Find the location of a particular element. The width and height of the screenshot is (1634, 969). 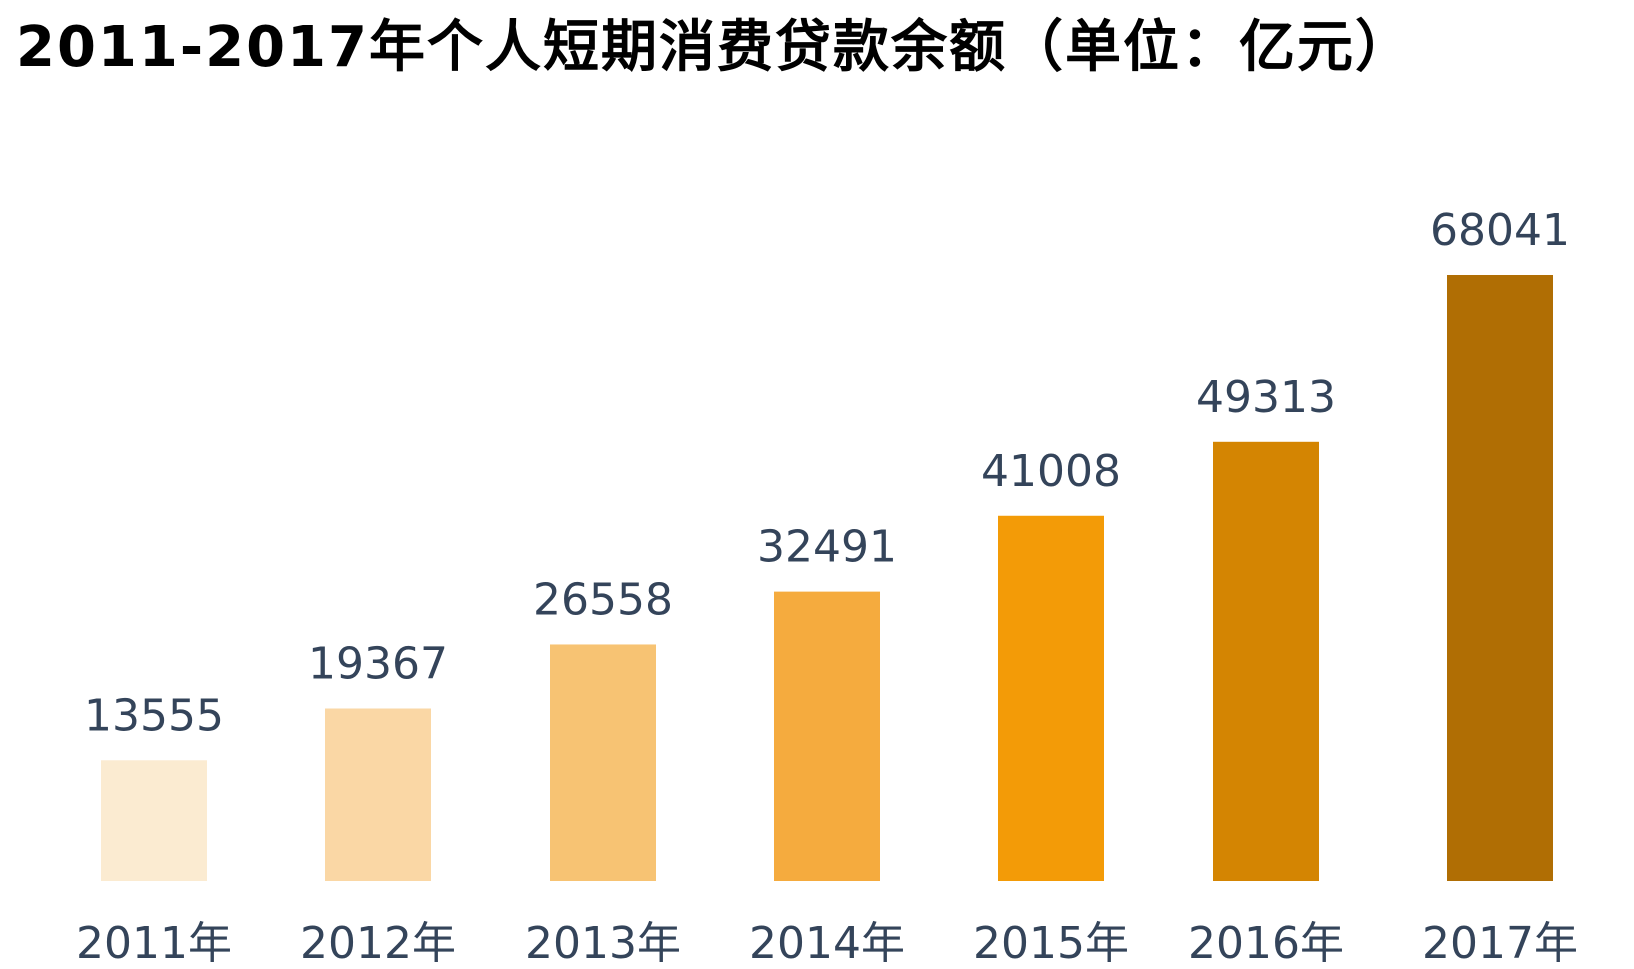

value-label-1: 19367 is located at coordinates (378, 664).